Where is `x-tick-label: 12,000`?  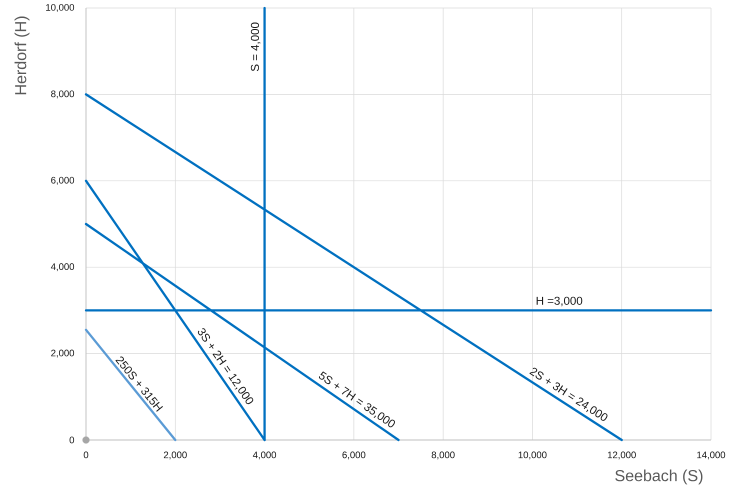 x-tick-label: 12,000 is located at coordinates (622, 456).